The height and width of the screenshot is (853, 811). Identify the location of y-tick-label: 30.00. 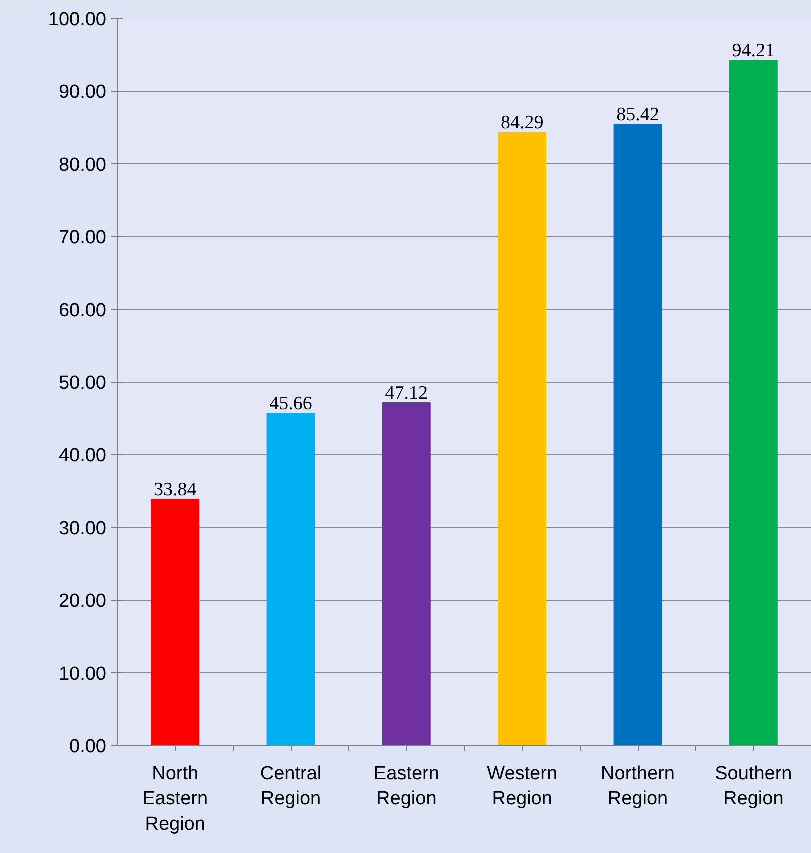
(82, 529).